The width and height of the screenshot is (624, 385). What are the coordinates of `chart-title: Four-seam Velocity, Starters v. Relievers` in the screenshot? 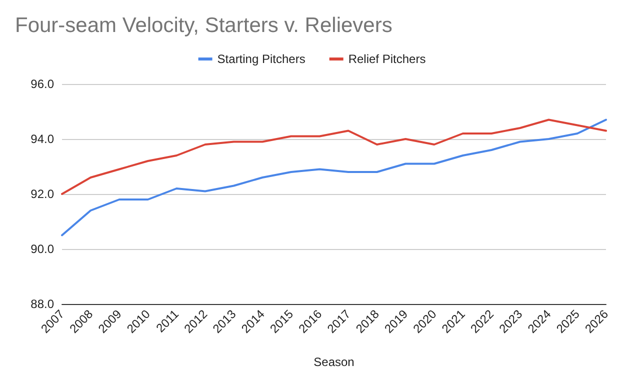 It's located at (203, 25).